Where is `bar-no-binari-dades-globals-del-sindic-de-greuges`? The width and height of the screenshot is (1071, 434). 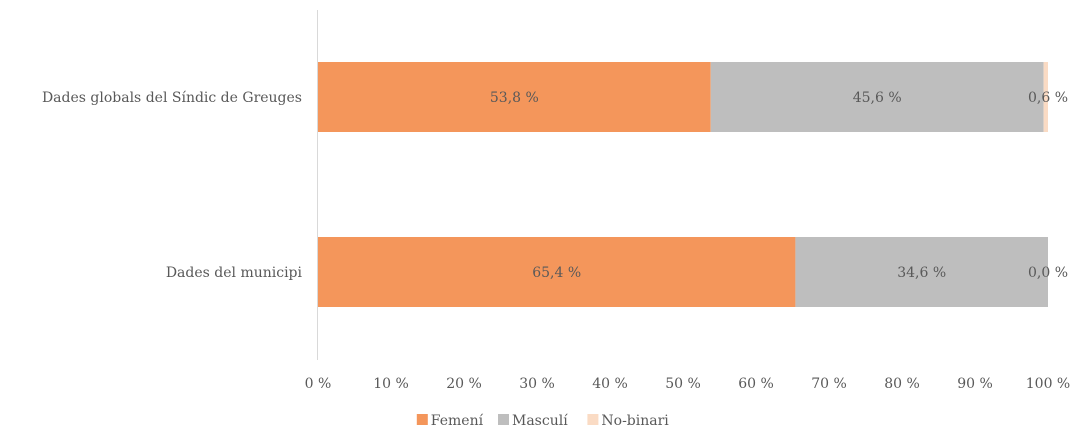
bar-no-binari-dades-globals-del-sindic-de-greuges is located at coordinates (1045, 97).